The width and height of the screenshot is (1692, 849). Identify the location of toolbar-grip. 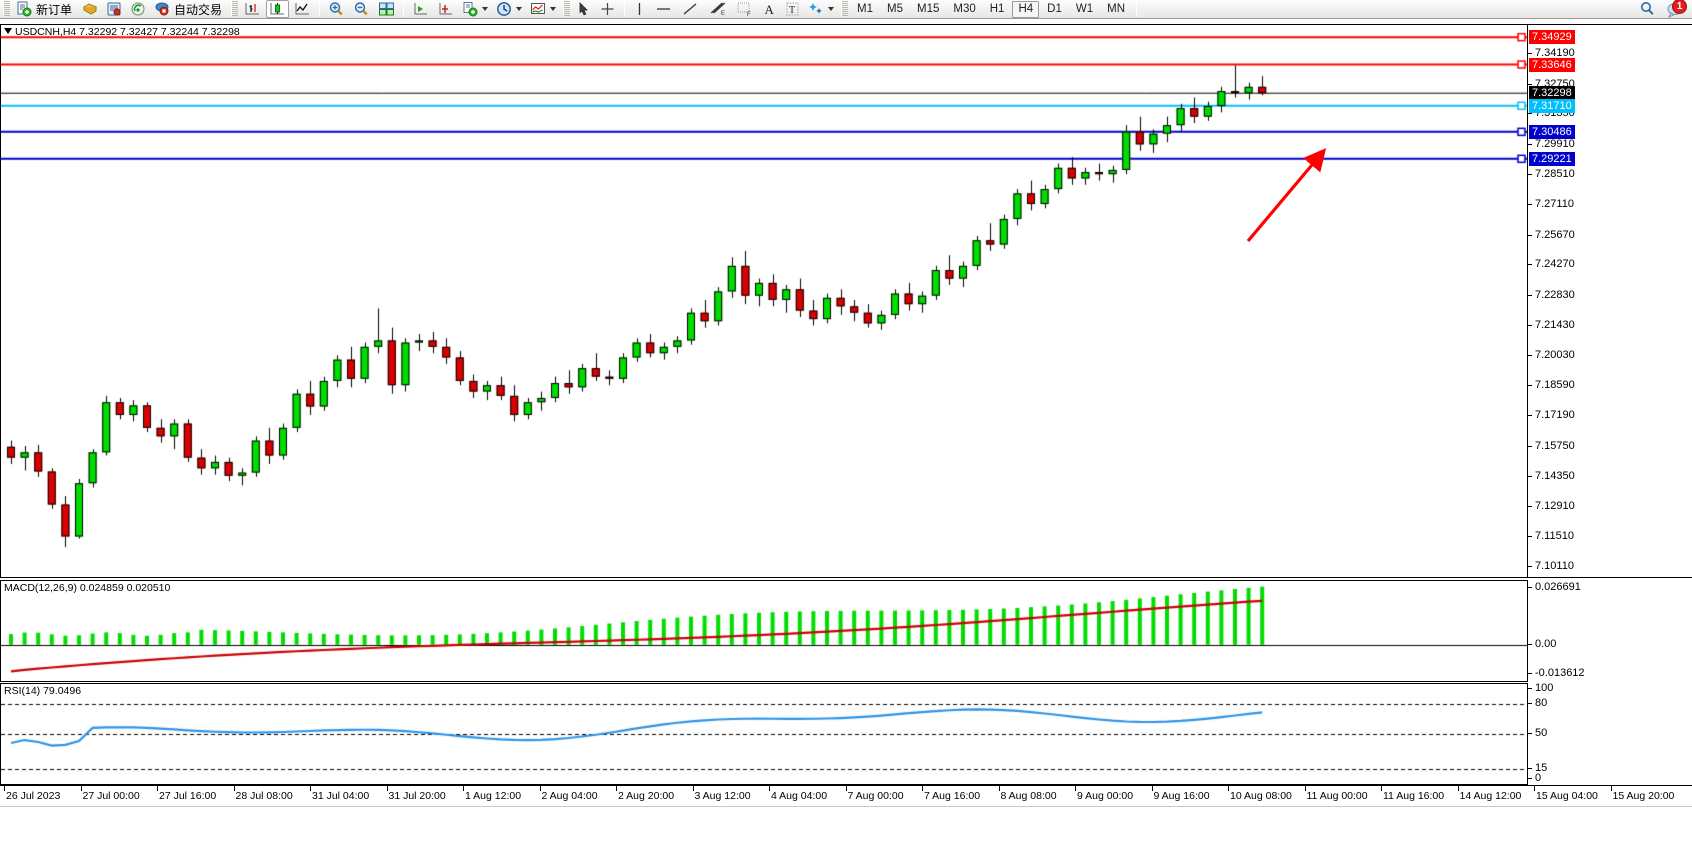
(6, 9).